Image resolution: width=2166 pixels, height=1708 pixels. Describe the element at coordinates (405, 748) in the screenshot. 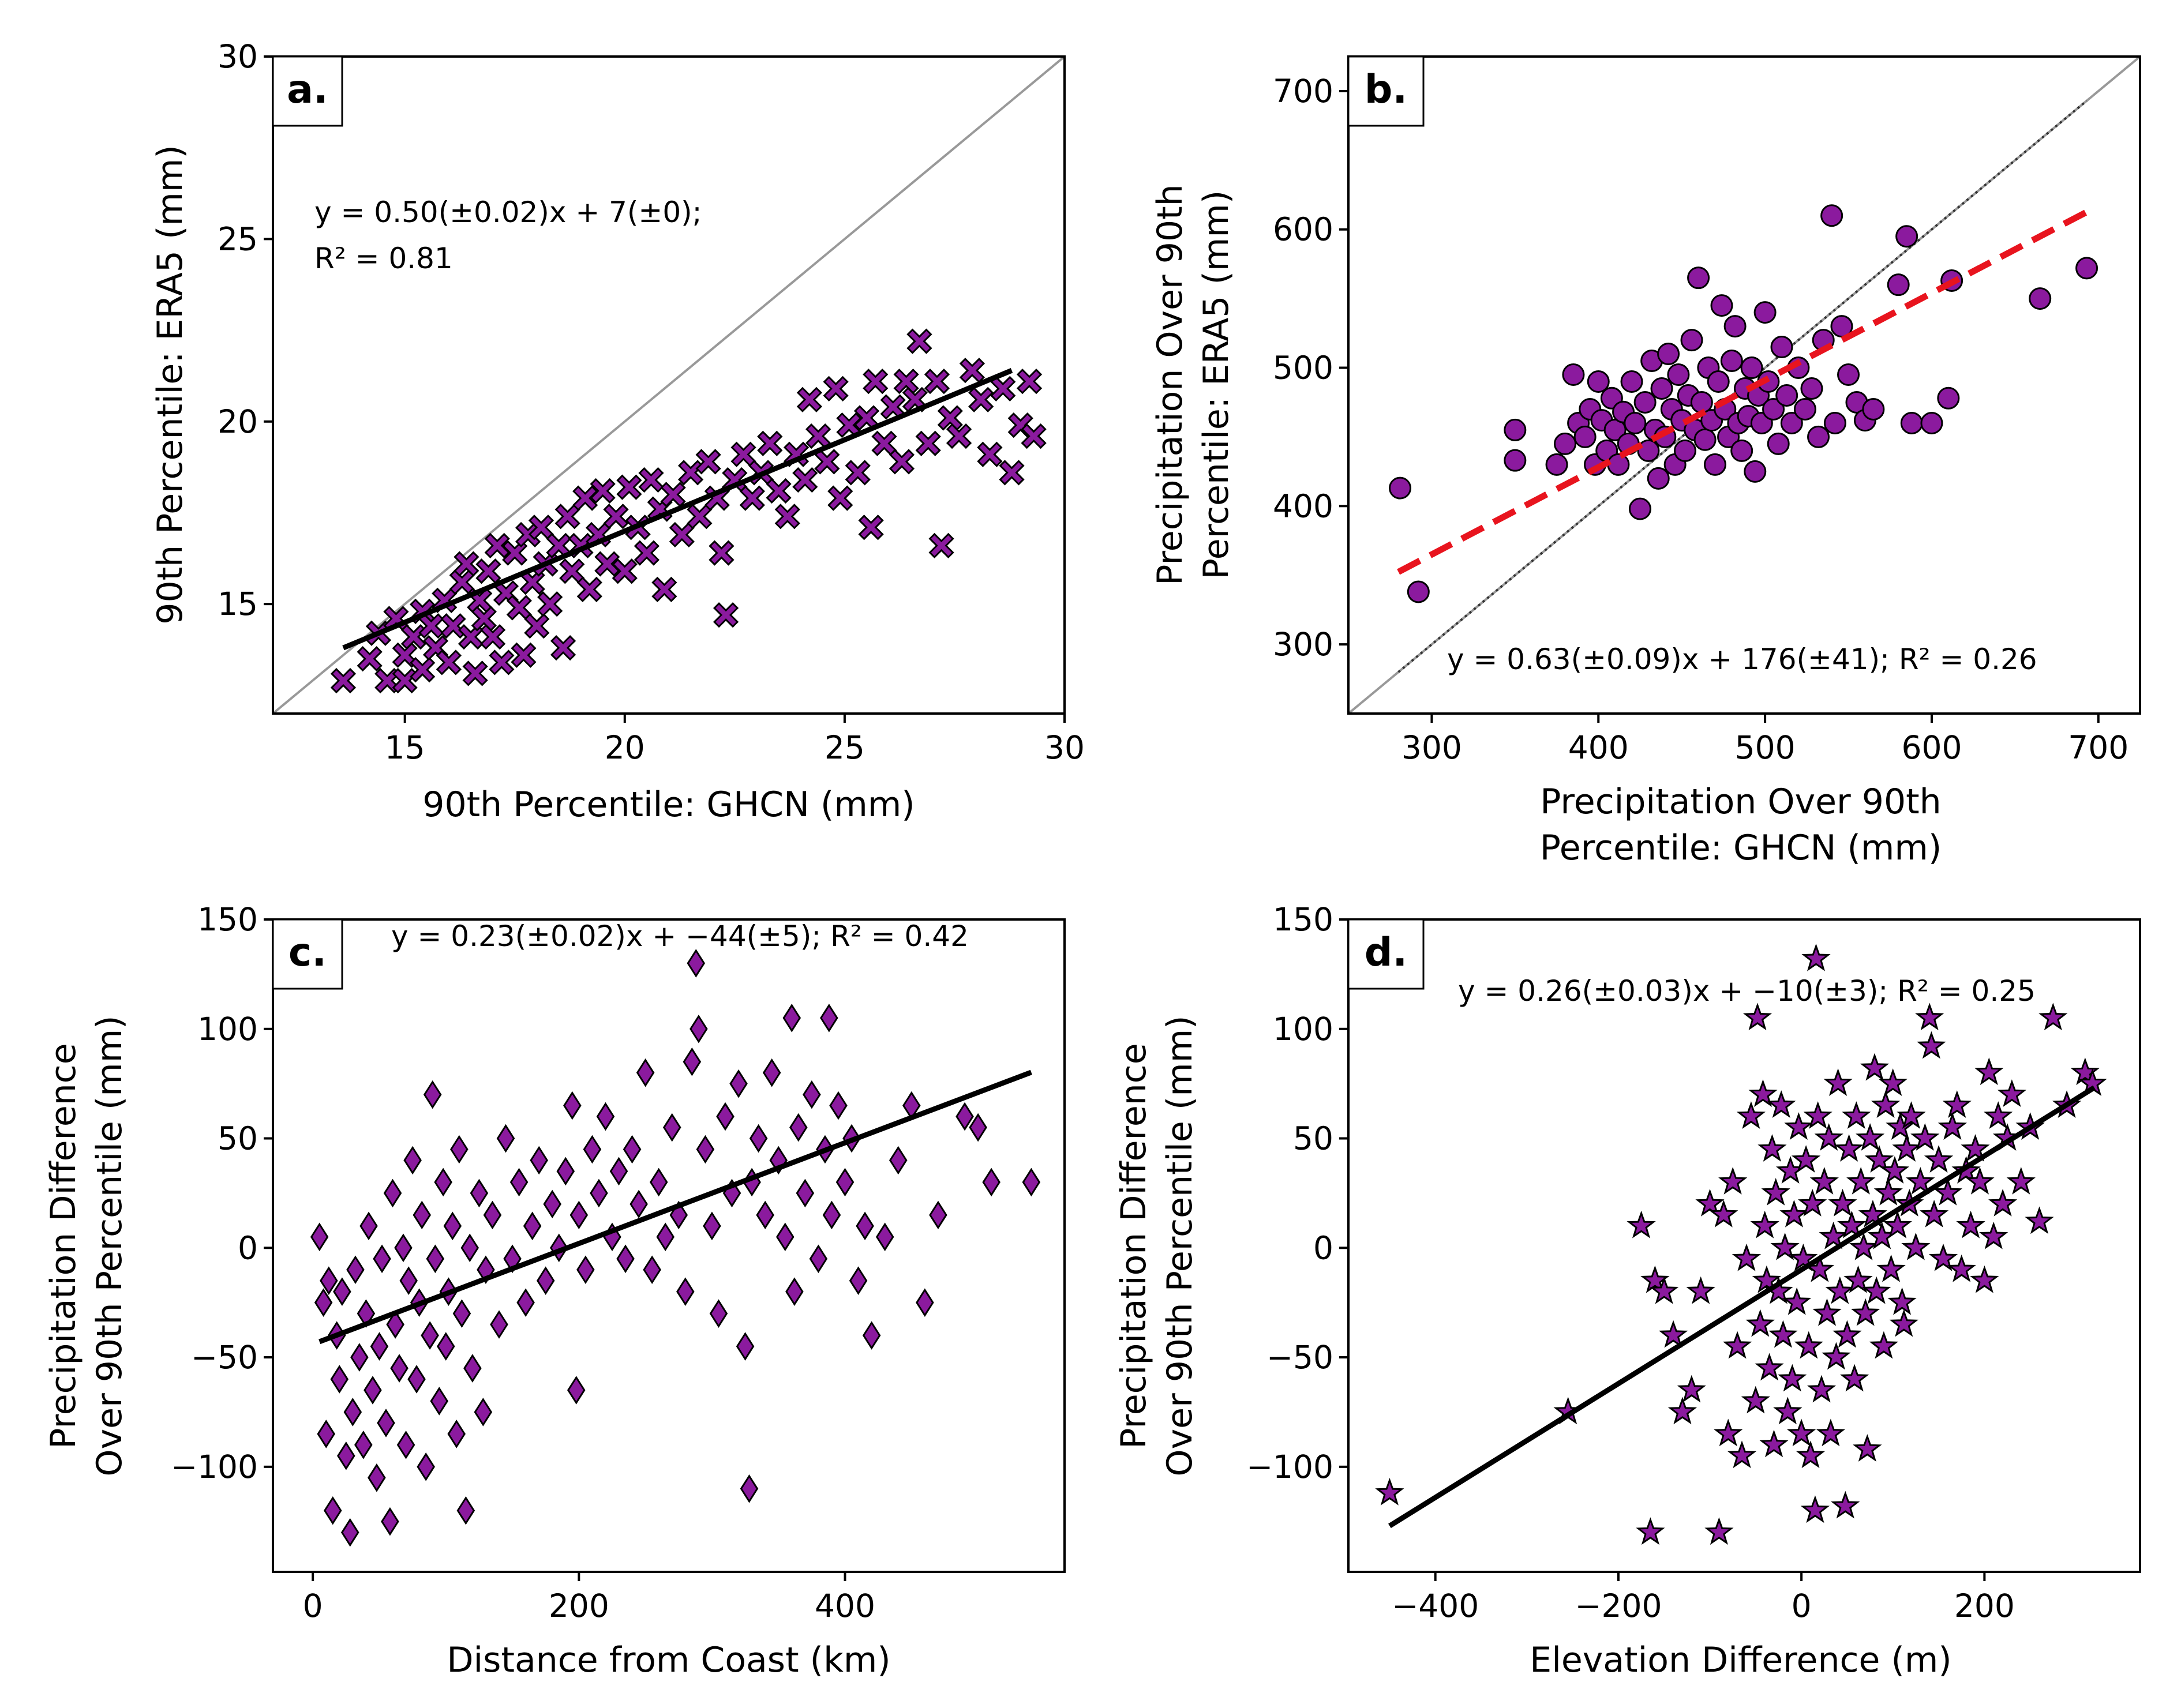

I see `panel-a-x-tick-label: 15` at that location.